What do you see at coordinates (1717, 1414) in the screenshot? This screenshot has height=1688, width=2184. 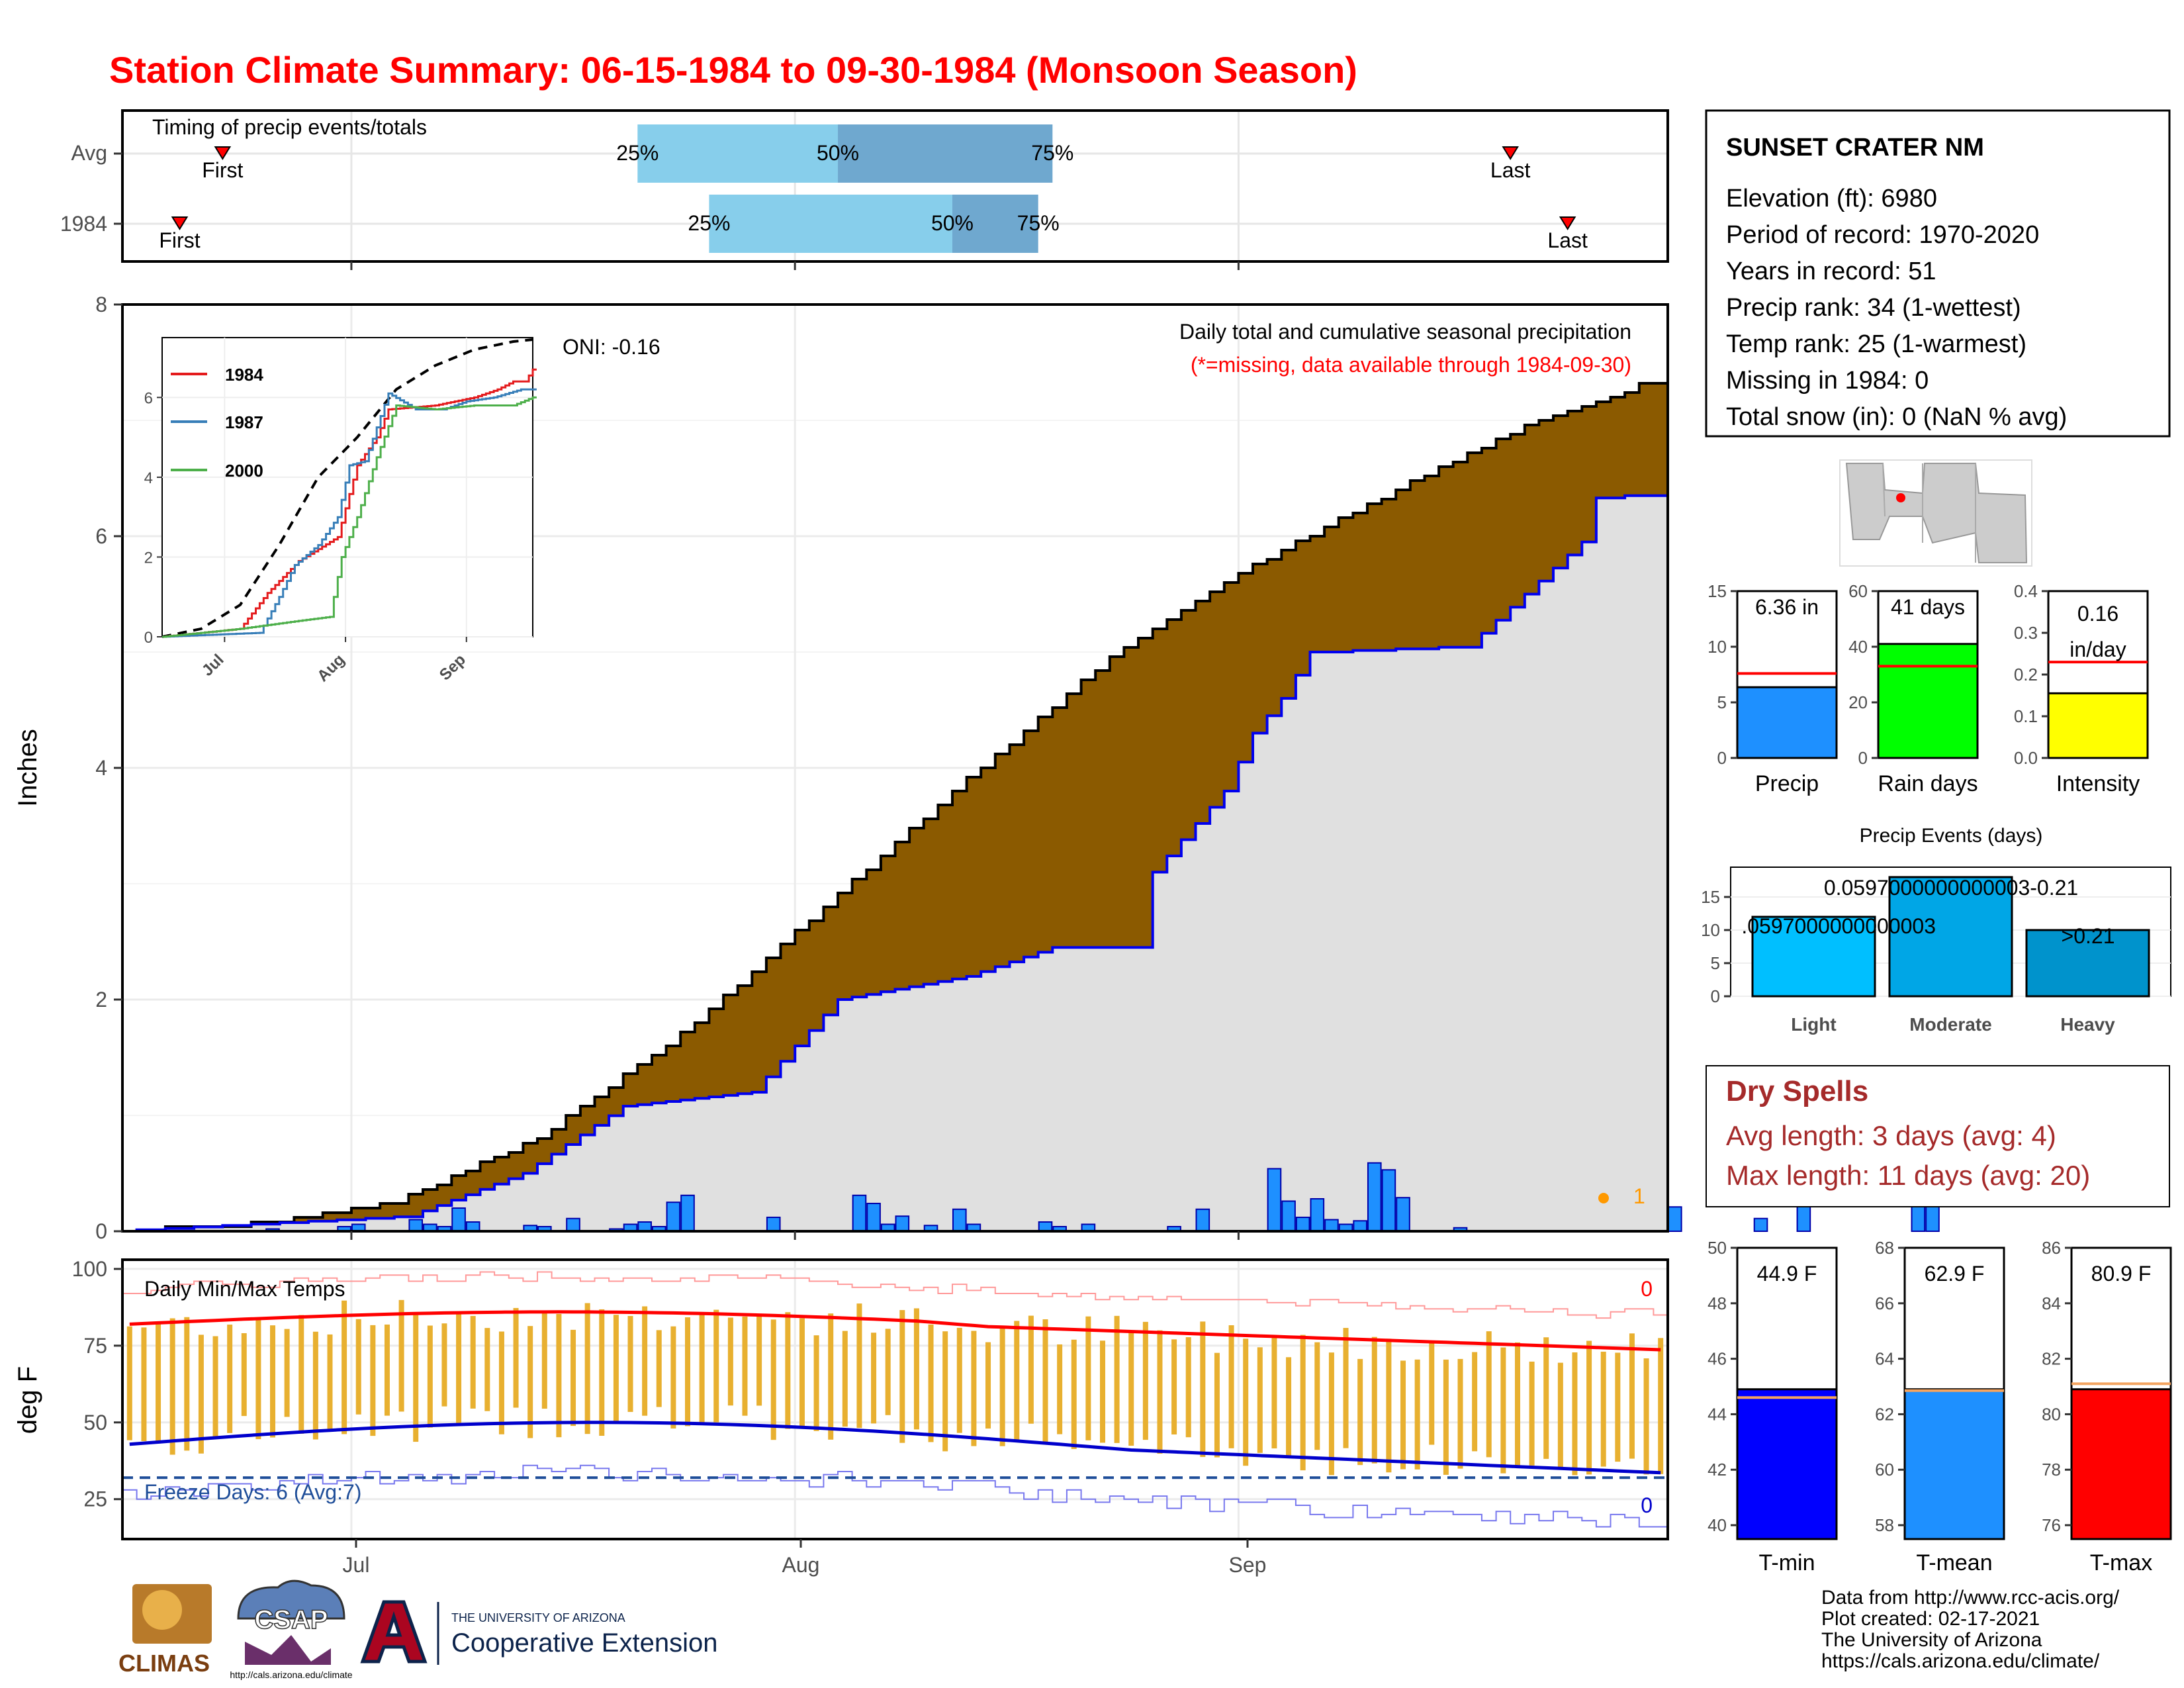 I see `temp-summary-ytick-label-0-2: 44` at bounding box center [1717, 1414].